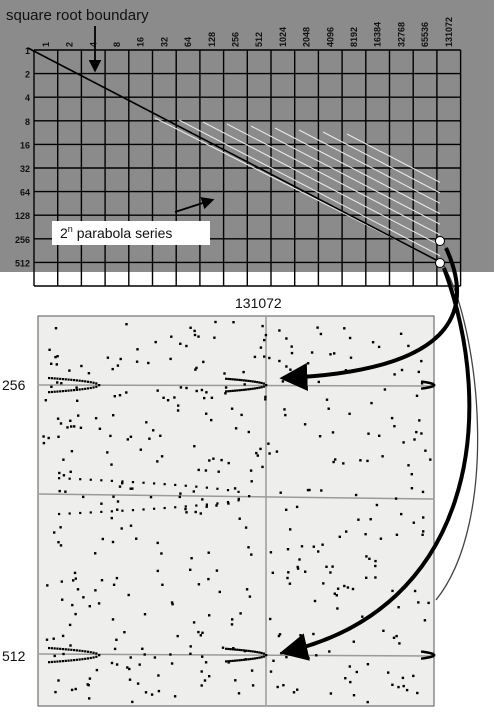 The width and height of the screenshot is (497, 714). What do you see at coordinates (70, 229) in the screenshot?
I see `series-label-exponent: n` at bounding box center [70, 229].